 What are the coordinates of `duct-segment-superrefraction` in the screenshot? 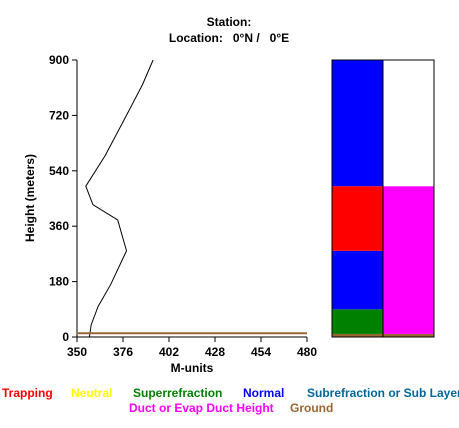 It's located at (357, 321).